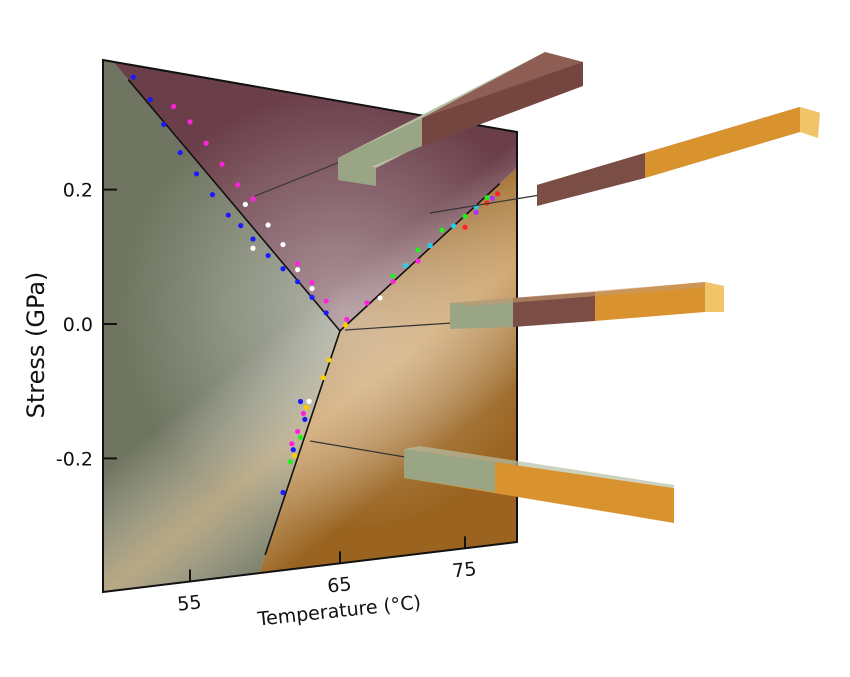 This screenshot has height=677, width=850. Describe the element at coordinates (78, 191) in the screenshot. I see `y-tick-label: 0.2` at that location.